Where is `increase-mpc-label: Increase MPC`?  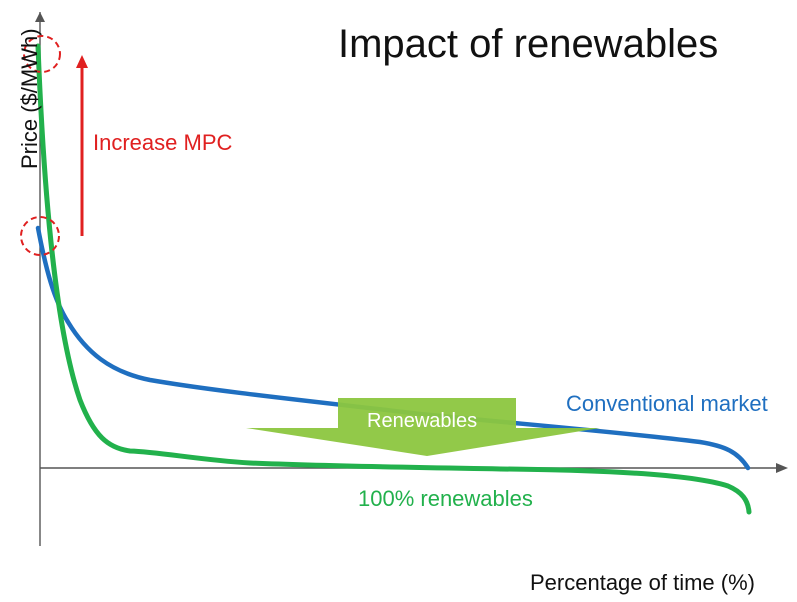
increase-mpc-label: Increase MPC is located at coordinates (163, 142).